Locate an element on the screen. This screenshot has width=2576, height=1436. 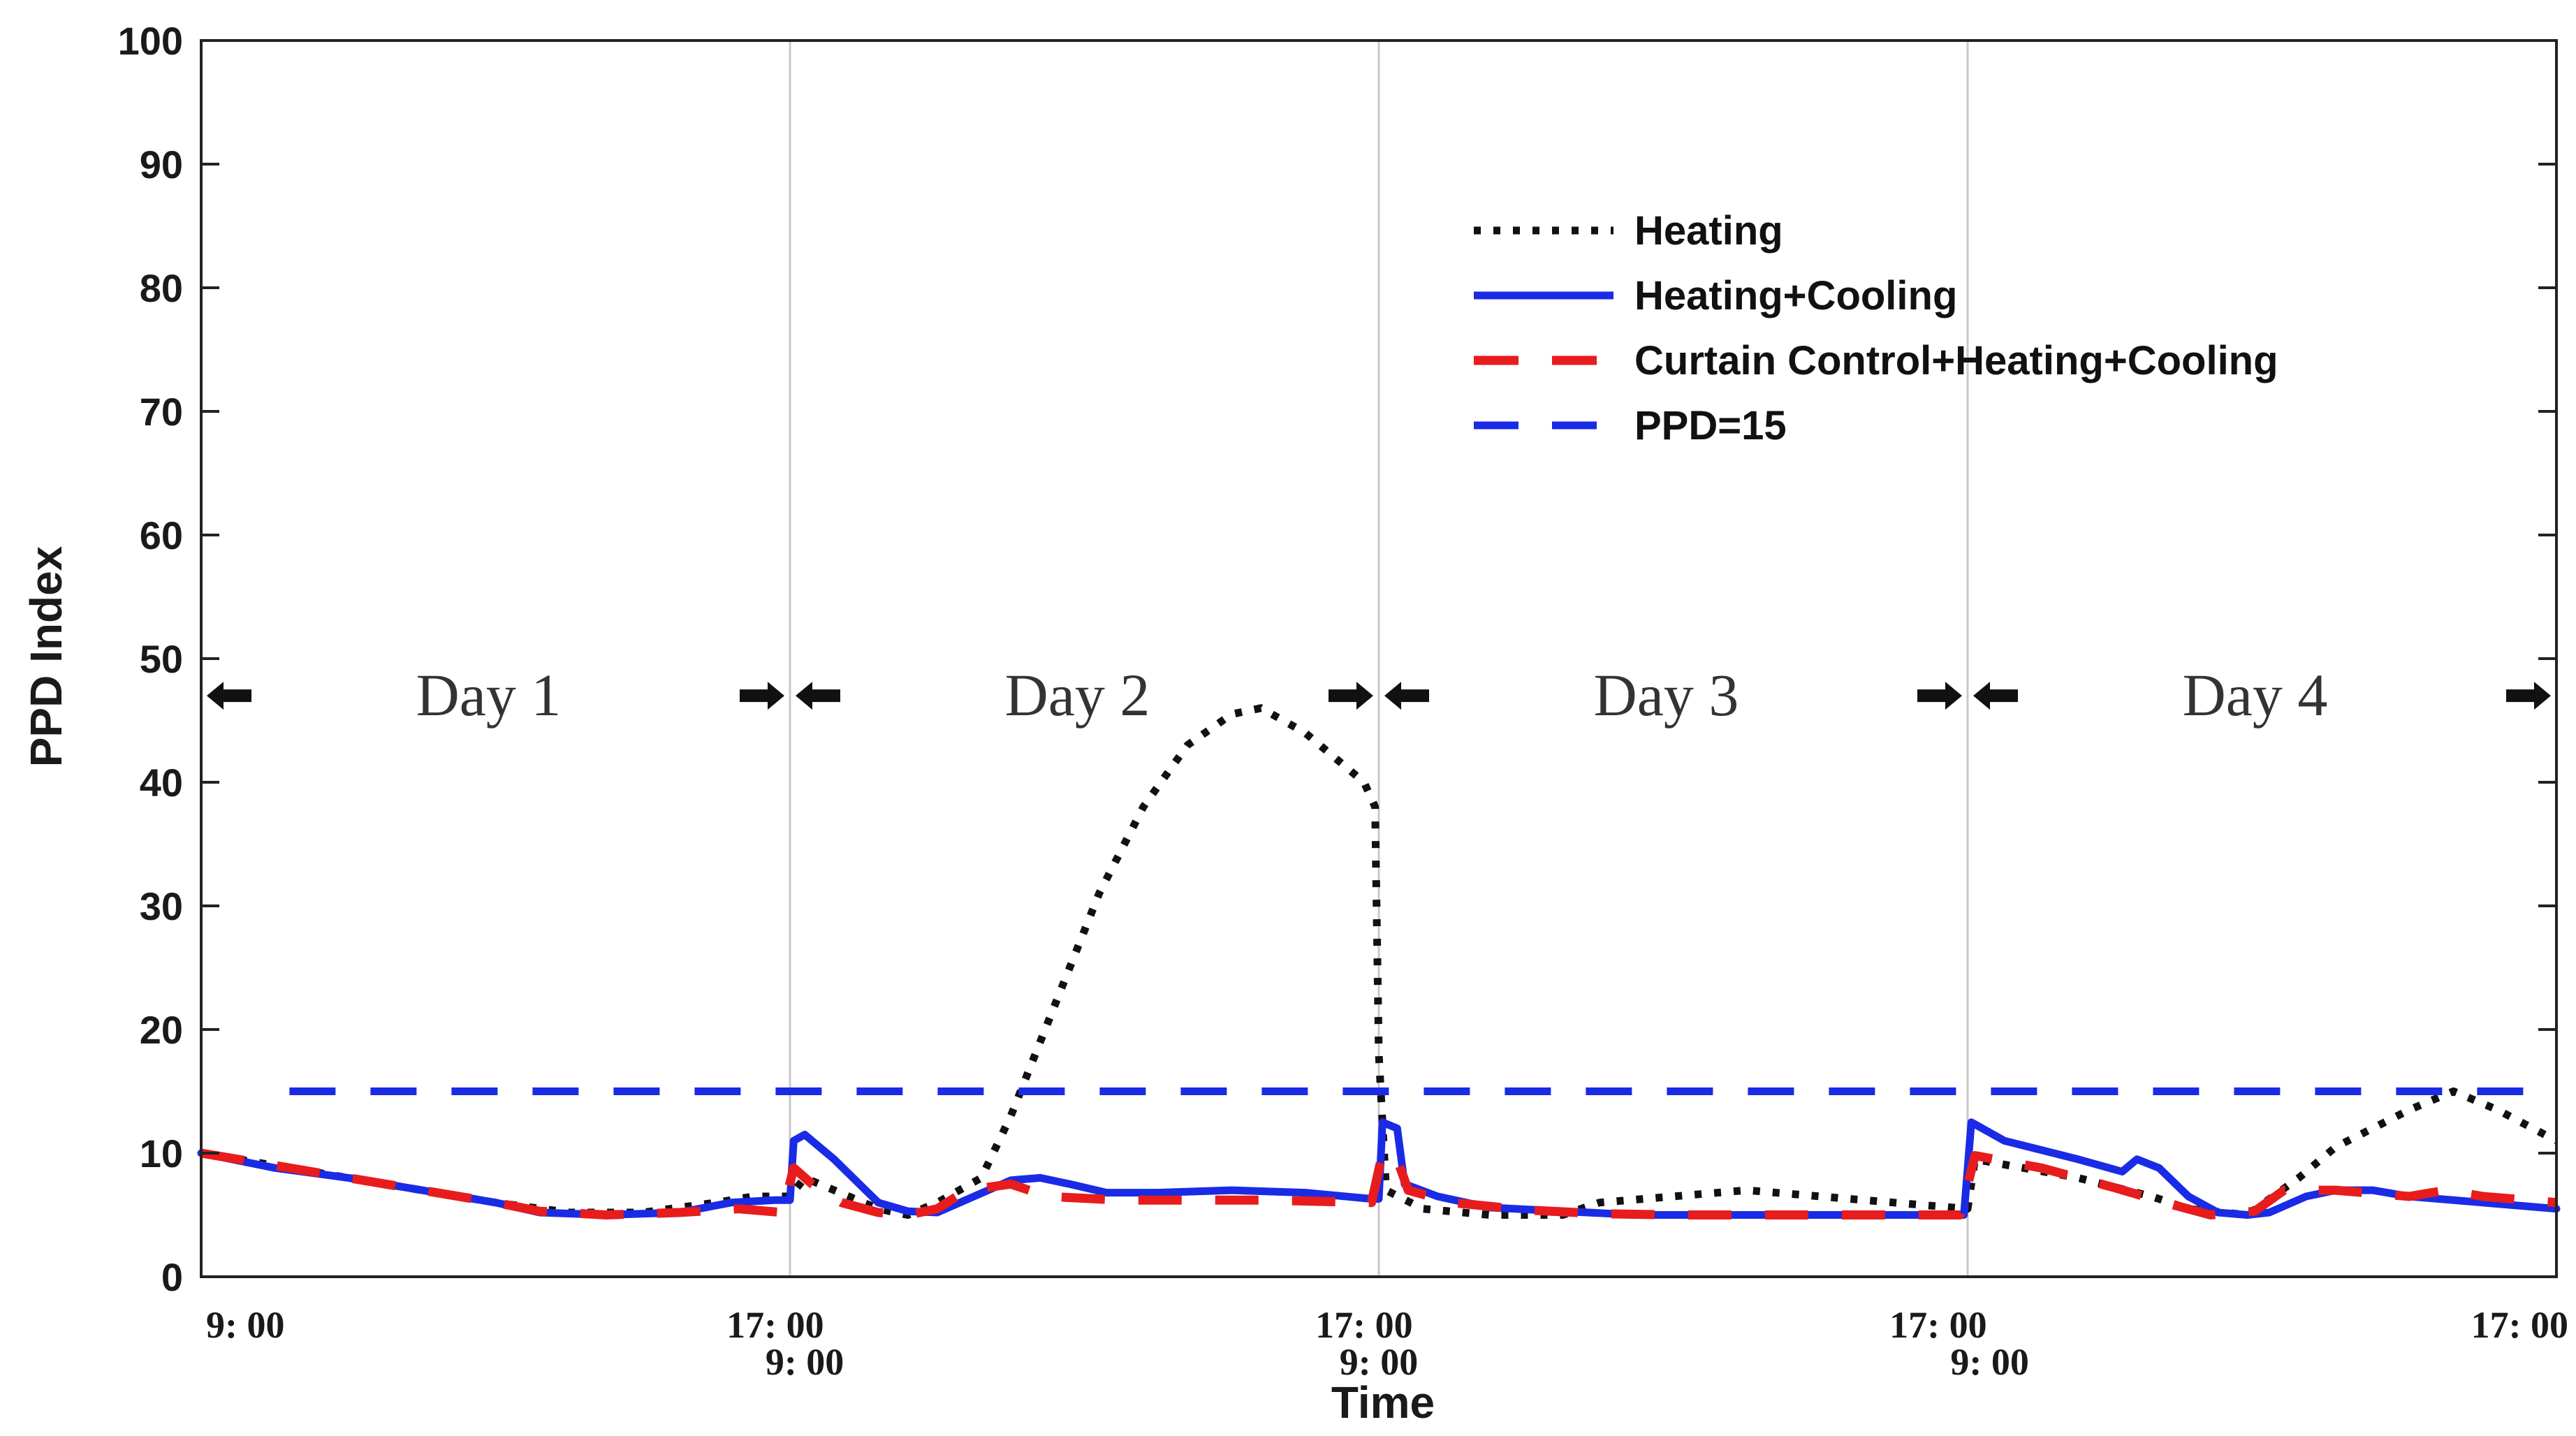
y-tick-label: 90 is located at coordinates (161, 164).